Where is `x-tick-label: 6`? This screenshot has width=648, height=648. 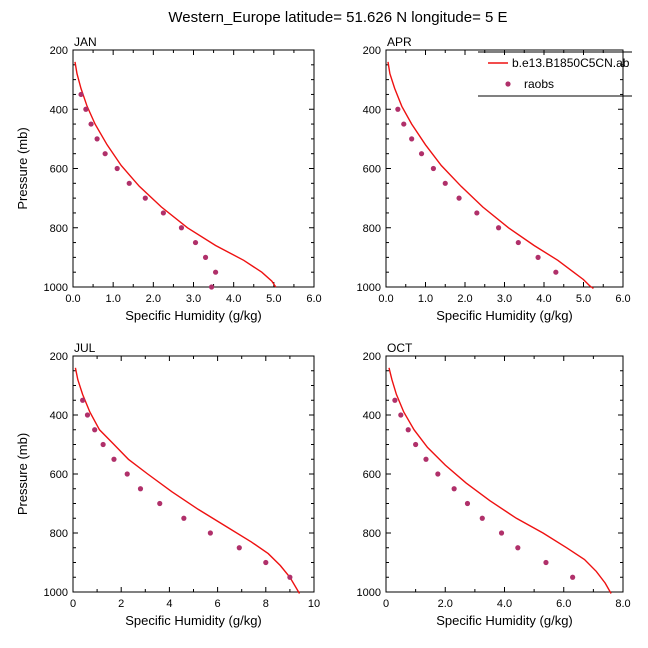 x-tick-label: 6 is located at coordinates (218, 604).